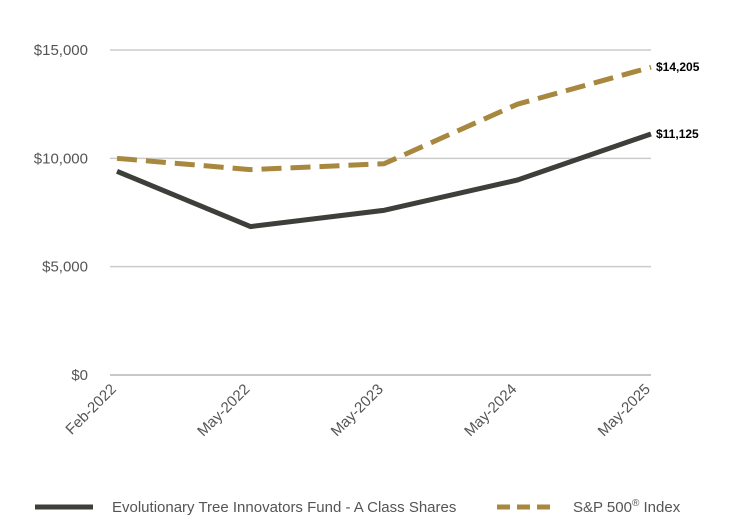 The width and height of the screenshot is (744, 516). What do you see at coordinates (61, 50) in the screenshot?
I see `y-tick-label: $15,000` at bounding box center [61, 50].